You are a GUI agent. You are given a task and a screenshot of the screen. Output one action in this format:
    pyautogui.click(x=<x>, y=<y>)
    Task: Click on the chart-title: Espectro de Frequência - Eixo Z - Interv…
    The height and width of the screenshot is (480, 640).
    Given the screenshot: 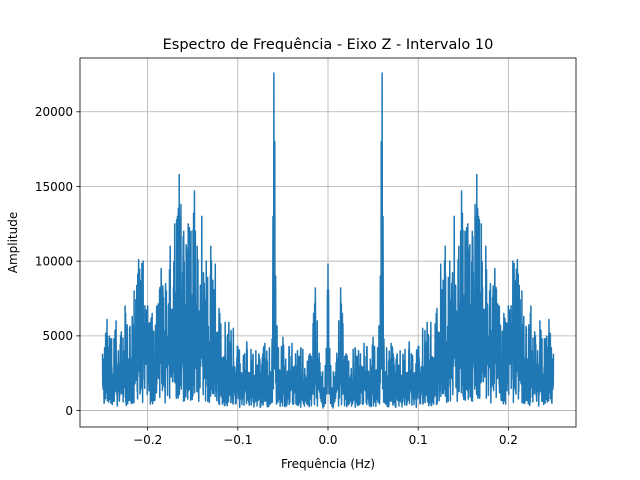 What is the action you would take?
    pyautogui.click(x=328, y=45)
    